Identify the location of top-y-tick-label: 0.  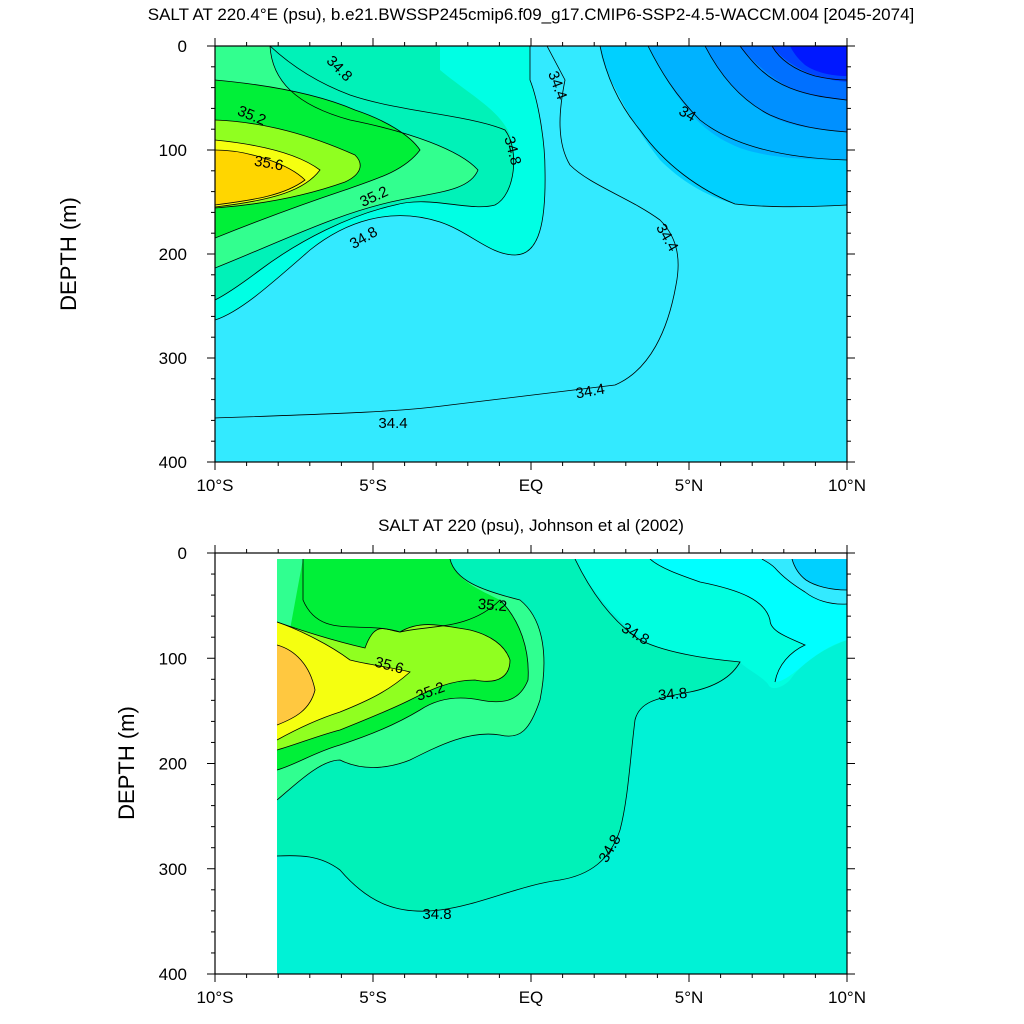
(182, 46).